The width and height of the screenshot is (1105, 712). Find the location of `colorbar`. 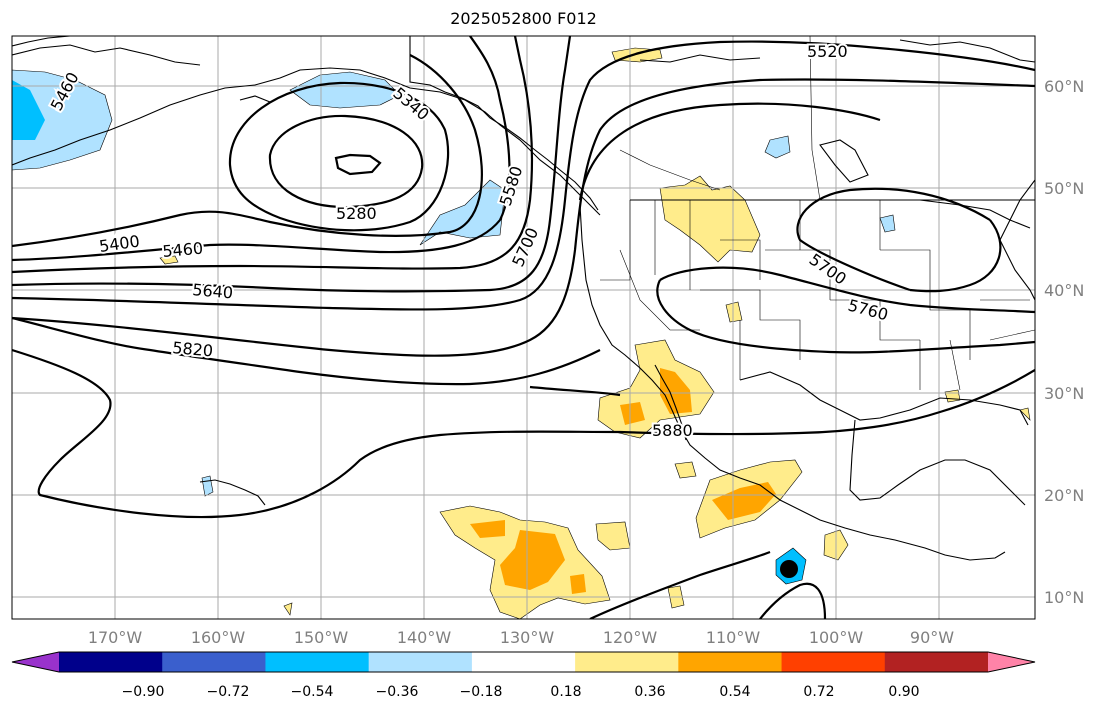

colorbar is located at coordinates (523, 662).